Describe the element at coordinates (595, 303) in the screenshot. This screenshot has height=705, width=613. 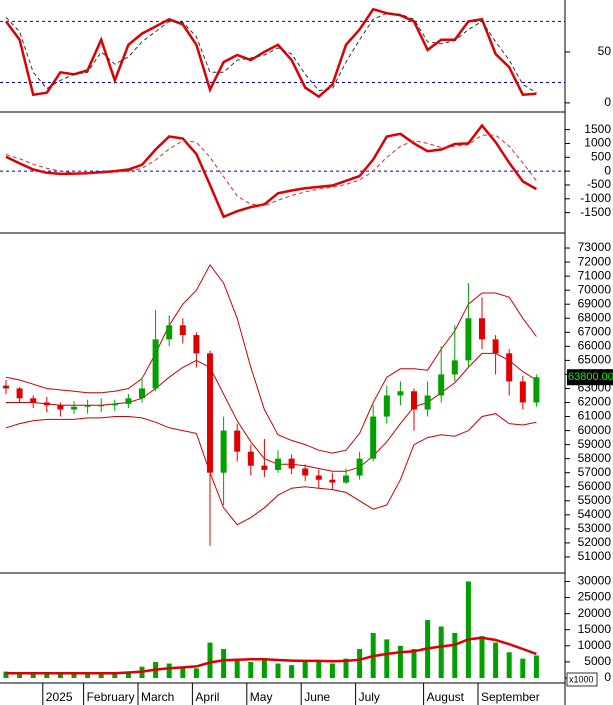
I see `y-tick-label: 69000` at that location.